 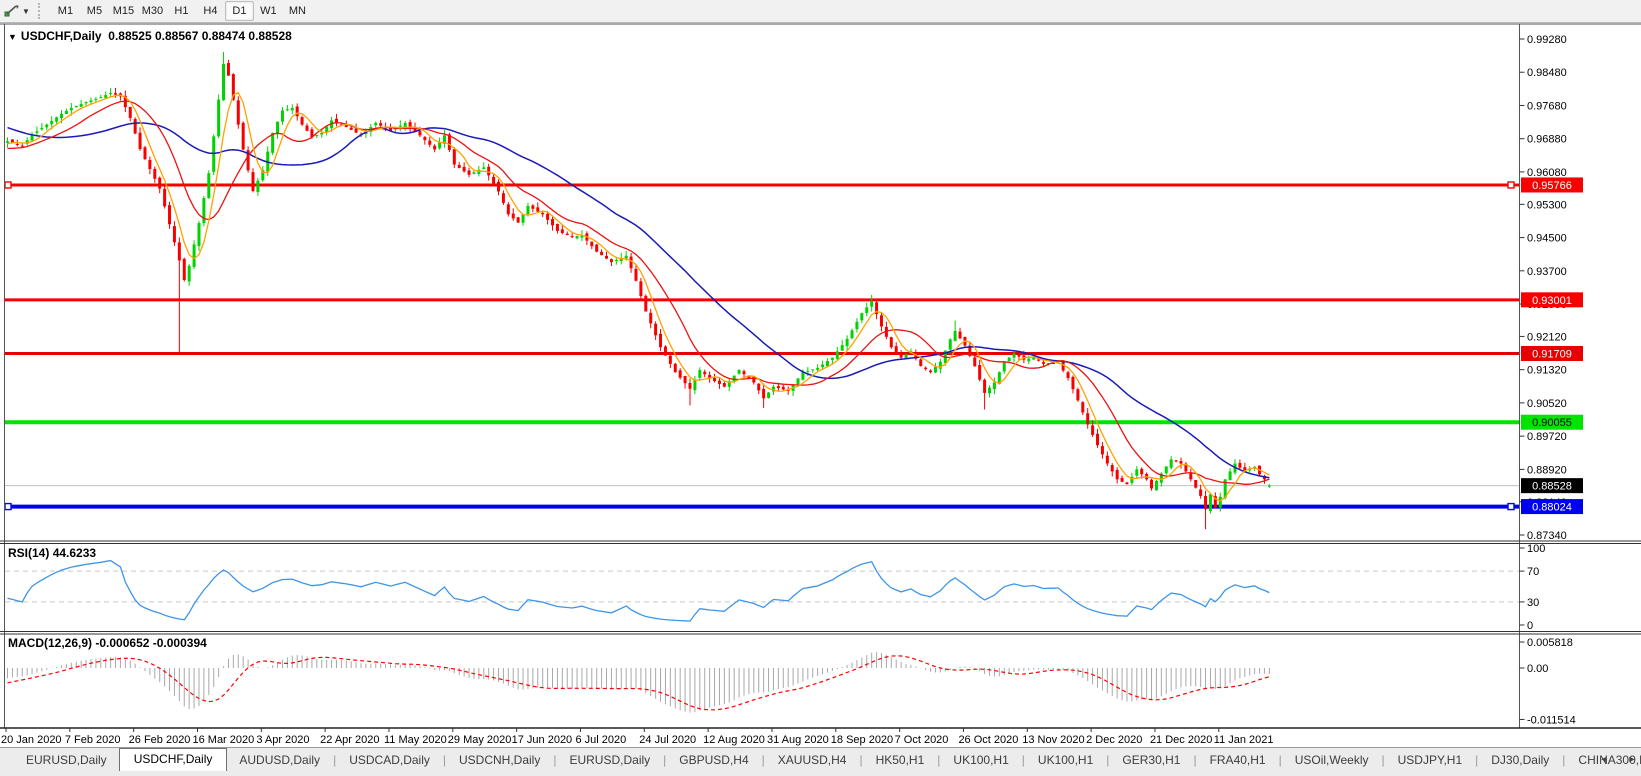 What do you see at coordinates (1547, 437) in the screenshot?
I see `svg-text: 0.89720` at bounding box center [1547, 437].